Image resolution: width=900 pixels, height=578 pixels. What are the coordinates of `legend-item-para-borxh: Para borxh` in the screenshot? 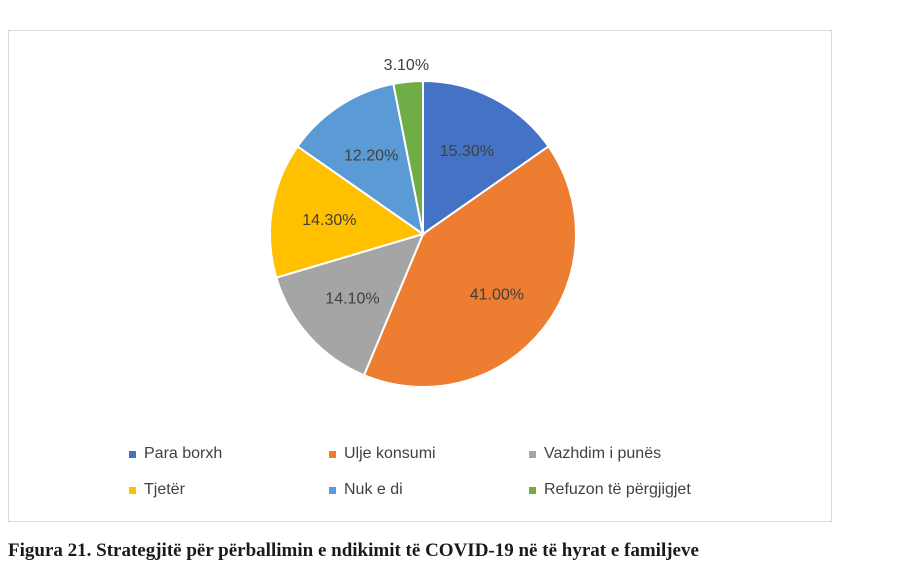 It's located at (229, 454).